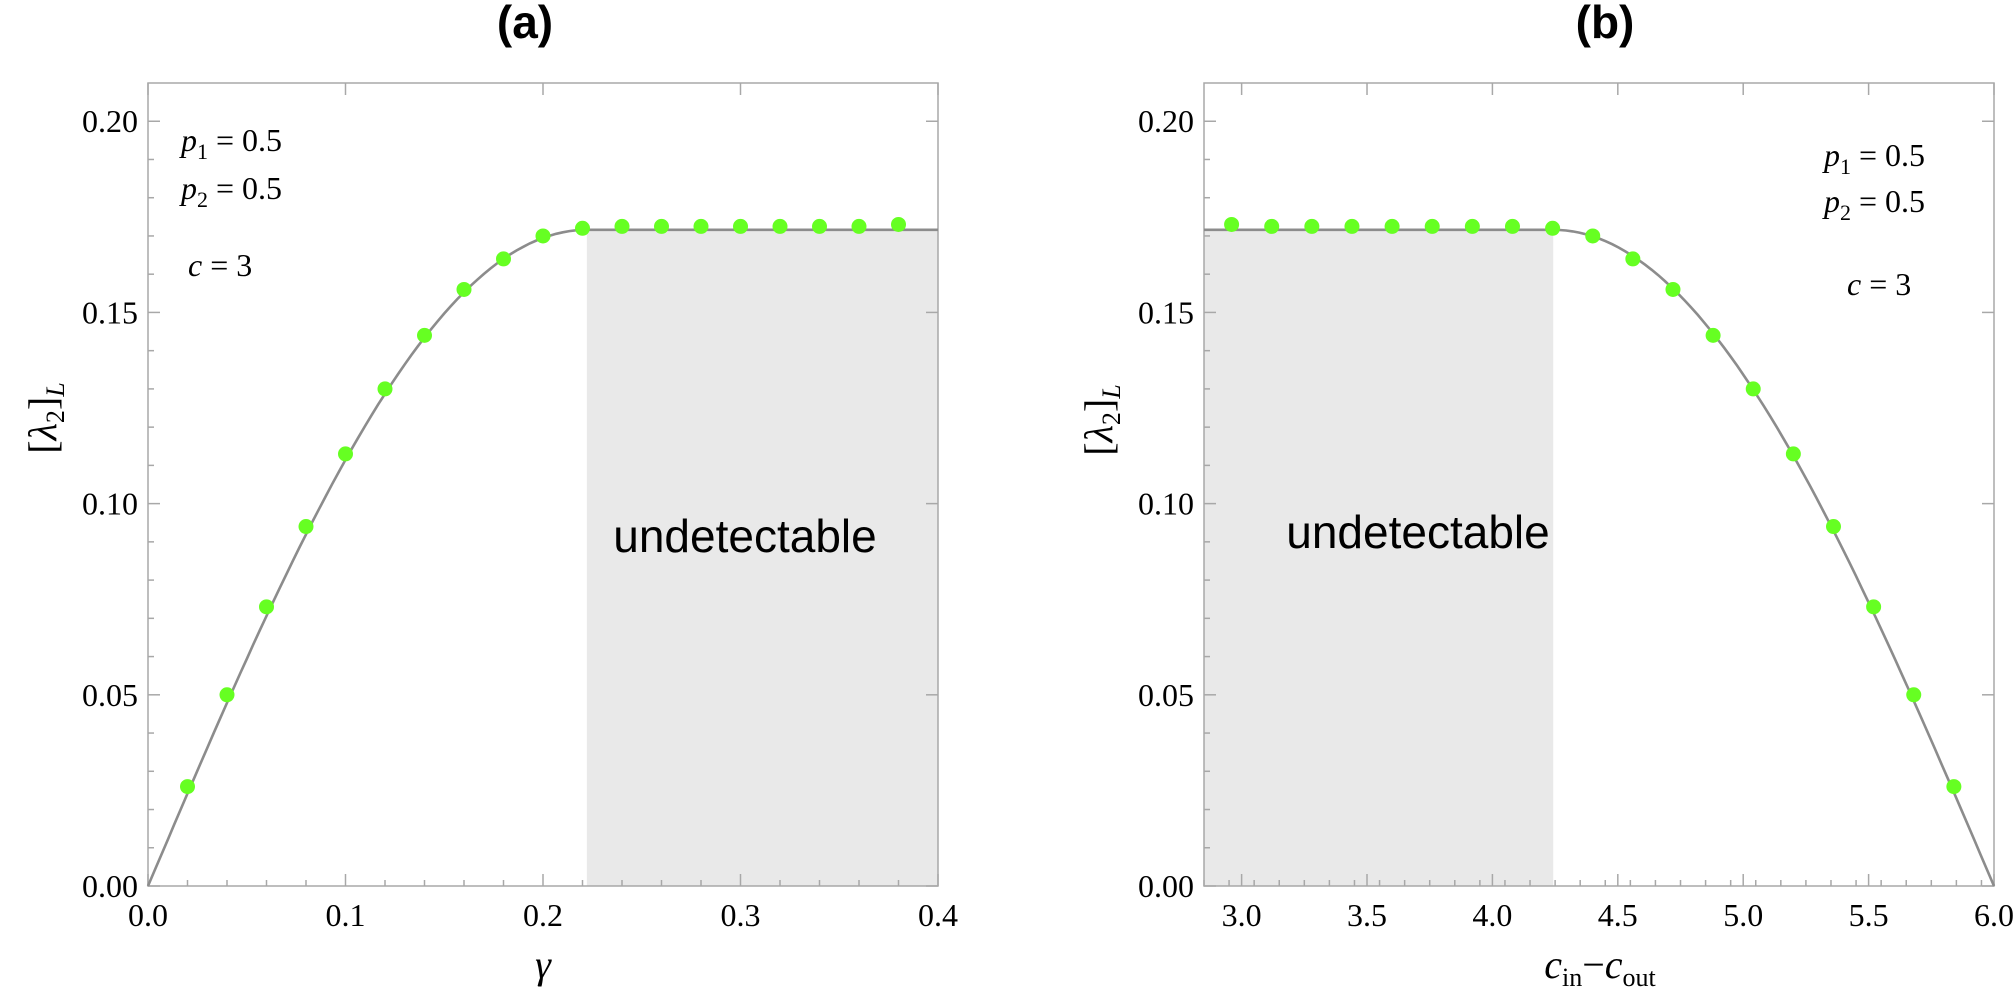 The image size is (2016, 988). I want to click on x-axis-label: γ, so click(543, 964).